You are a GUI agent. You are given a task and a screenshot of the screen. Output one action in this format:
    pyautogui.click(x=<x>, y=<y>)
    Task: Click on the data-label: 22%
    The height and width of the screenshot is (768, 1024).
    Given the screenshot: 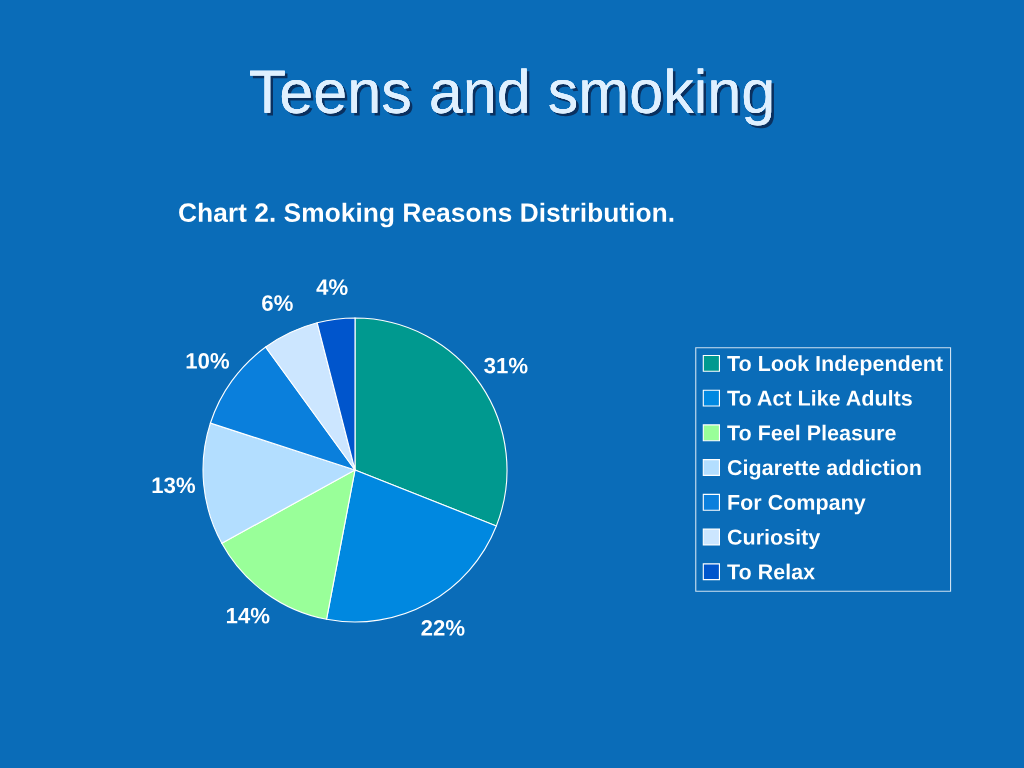 What is the action you would take?
    pyautogui.click(x=443, y=628)
    